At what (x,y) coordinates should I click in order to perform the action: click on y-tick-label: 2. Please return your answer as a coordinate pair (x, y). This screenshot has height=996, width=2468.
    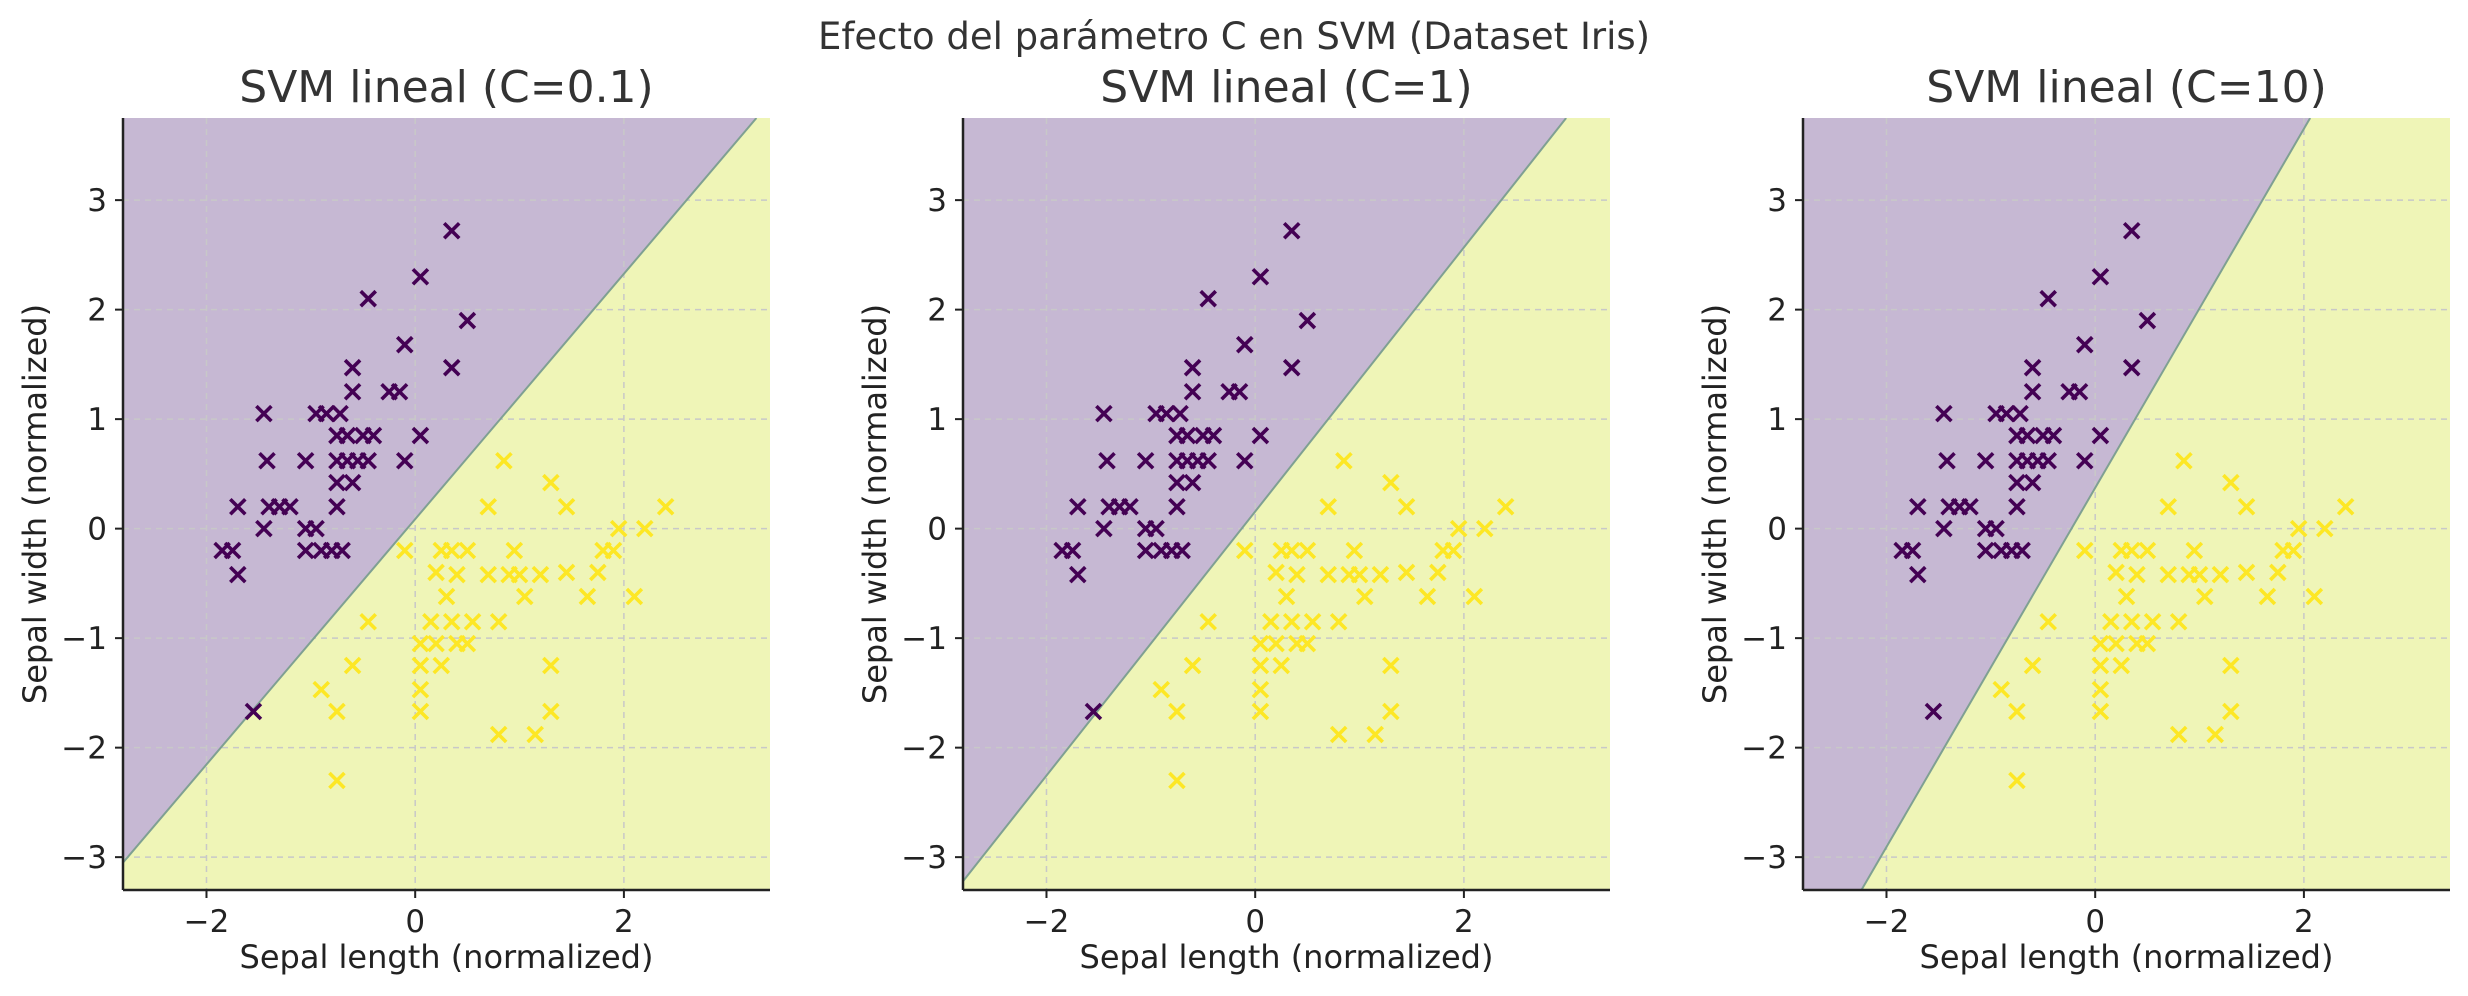
    Looking at the image, I should click on (97, 311).